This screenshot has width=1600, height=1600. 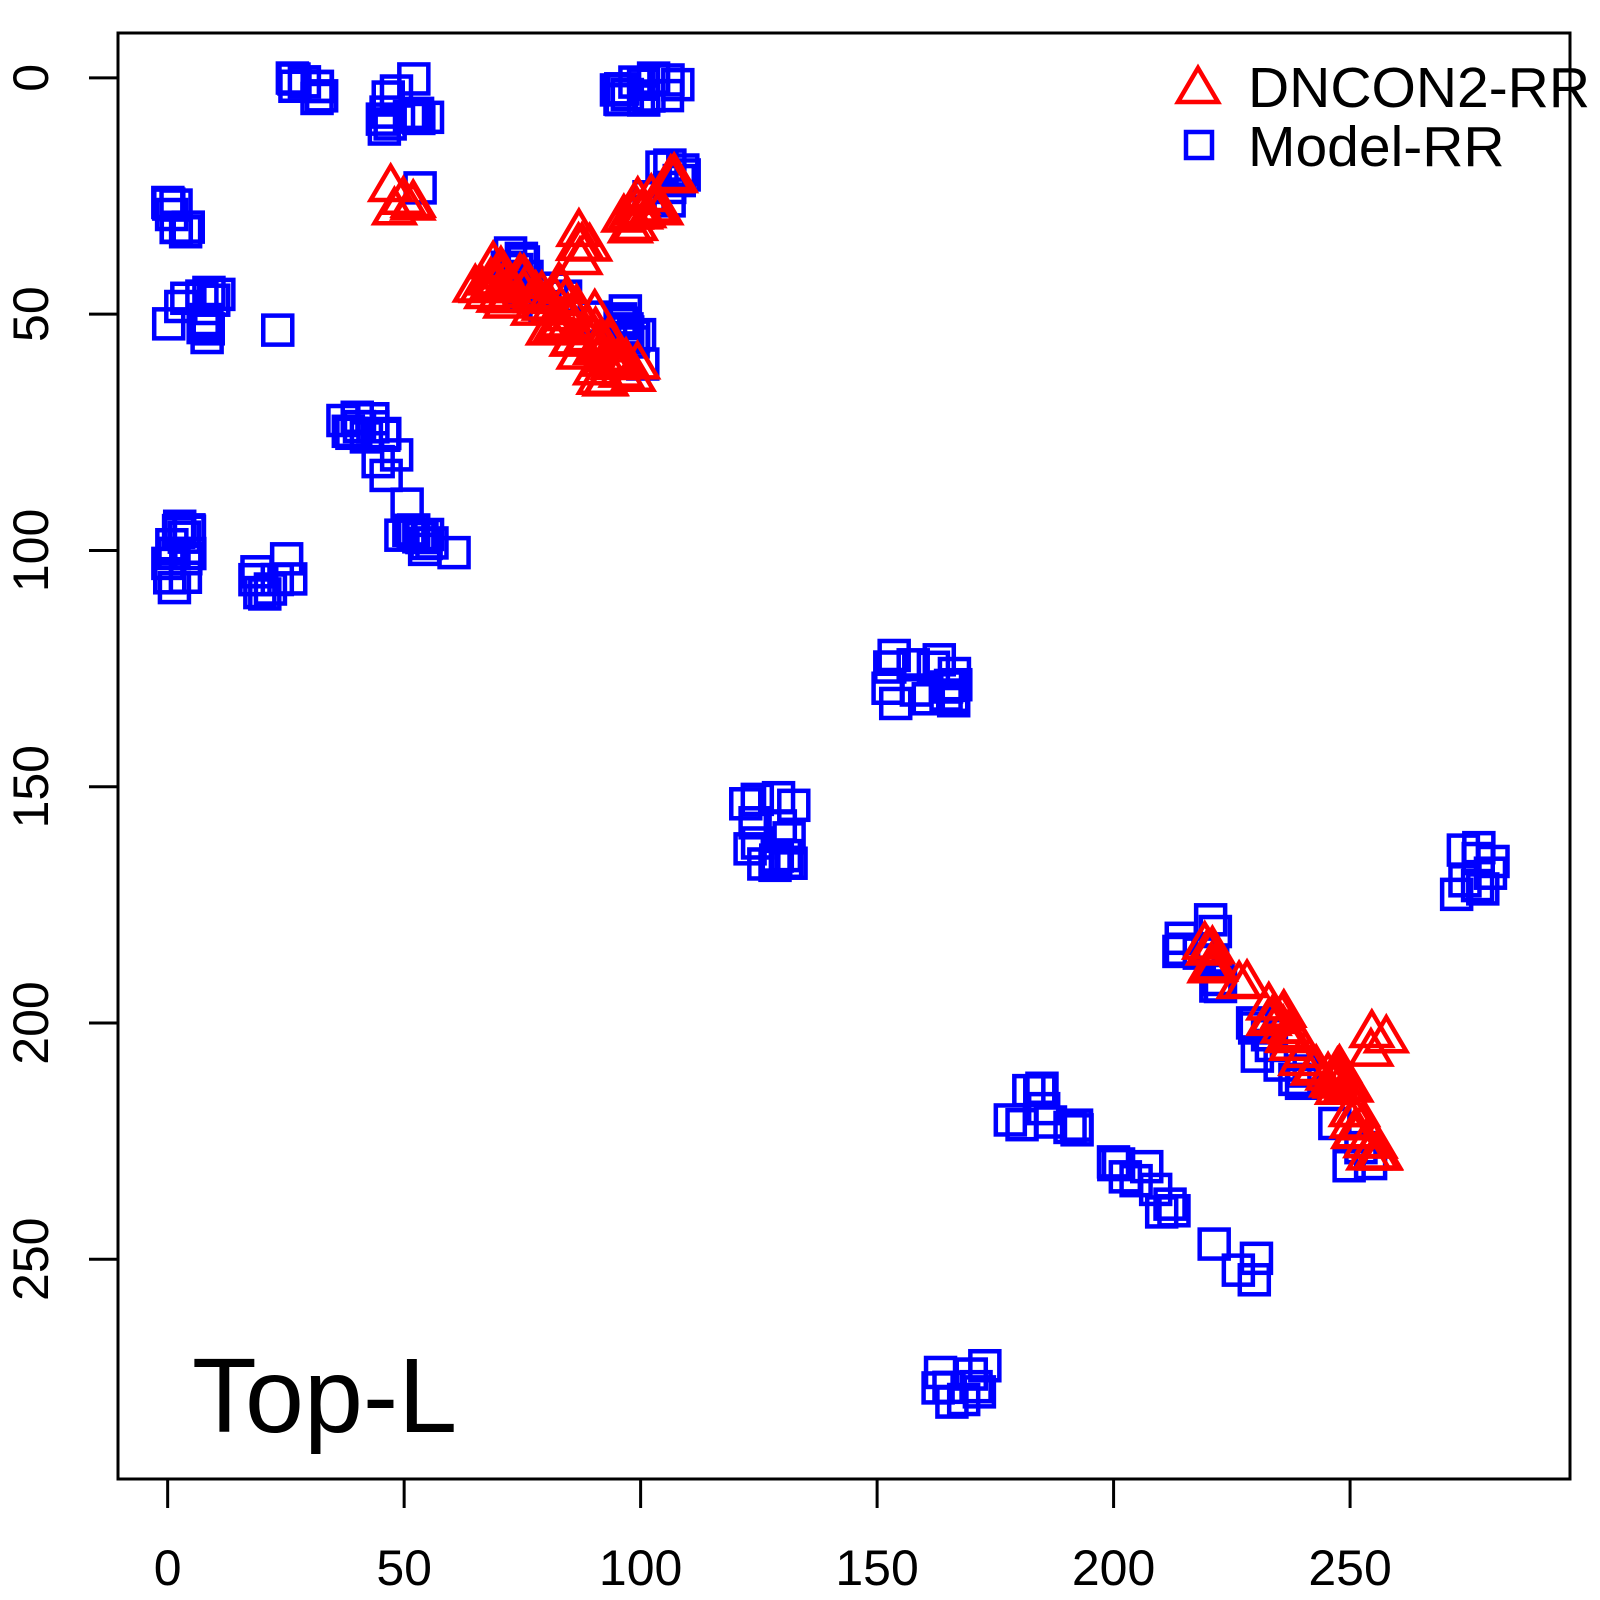 What do you see at coordinates (1376, 147) in the screenshot?
I see `legend-label-model: Model-RR` at bounding box center [1376, 147].